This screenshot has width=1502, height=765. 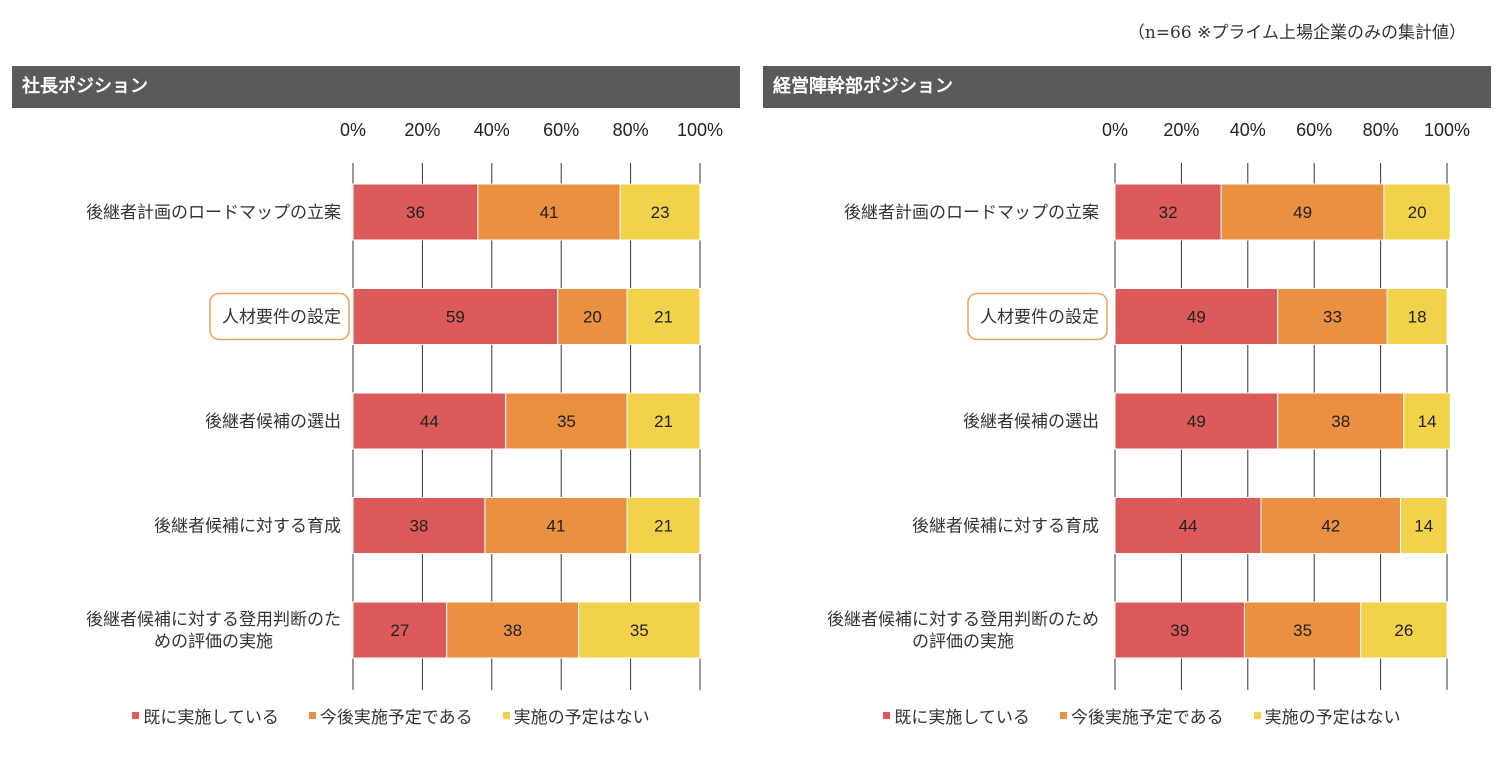 What do you see at coordinates (1168, 212) in the screenshot?
I see `data-label: 32` at bounding box center [1168, 212].